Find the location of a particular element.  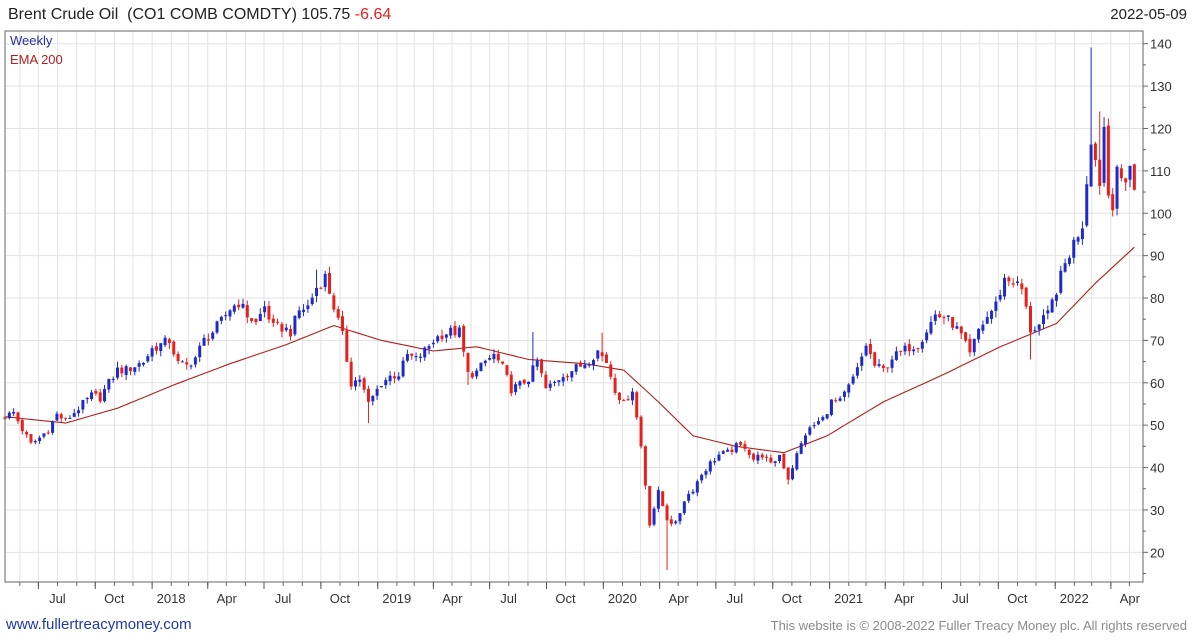

x-tick-label: 2018 is located at coordinates (171, 598).